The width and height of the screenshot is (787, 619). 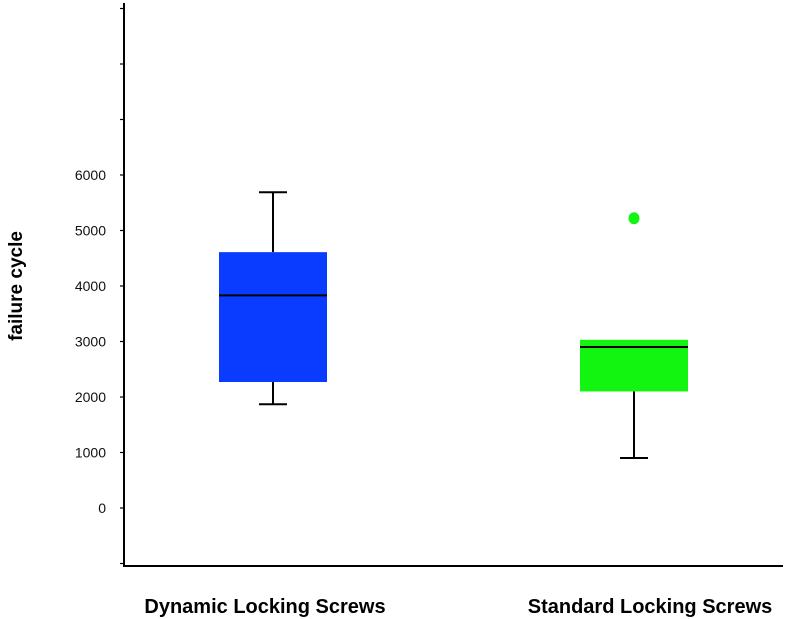 I want to click on category-label-dynamic: Dynamic Locking Screws, so click(x=264, y=607).